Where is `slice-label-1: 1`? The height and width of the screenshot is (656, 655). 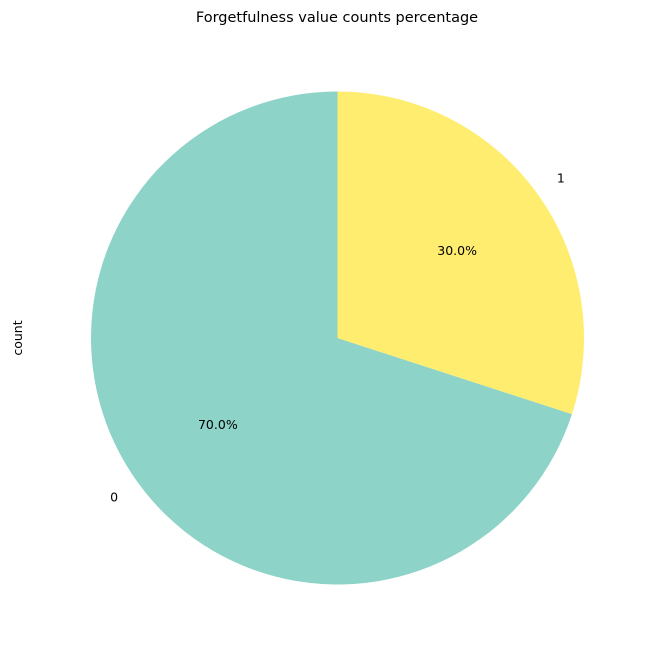 slice-label-1: 1 is located at coordinates (561, 178).